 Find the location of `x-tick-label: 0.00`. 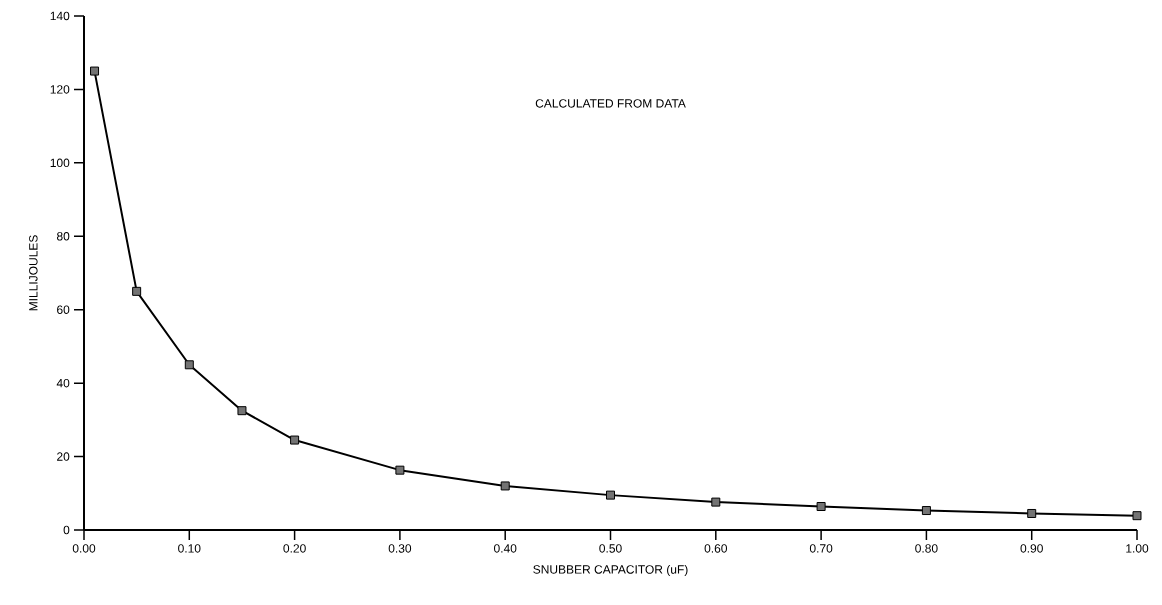

x-tick-label: 0.00 is located at coordinates (84, 548).